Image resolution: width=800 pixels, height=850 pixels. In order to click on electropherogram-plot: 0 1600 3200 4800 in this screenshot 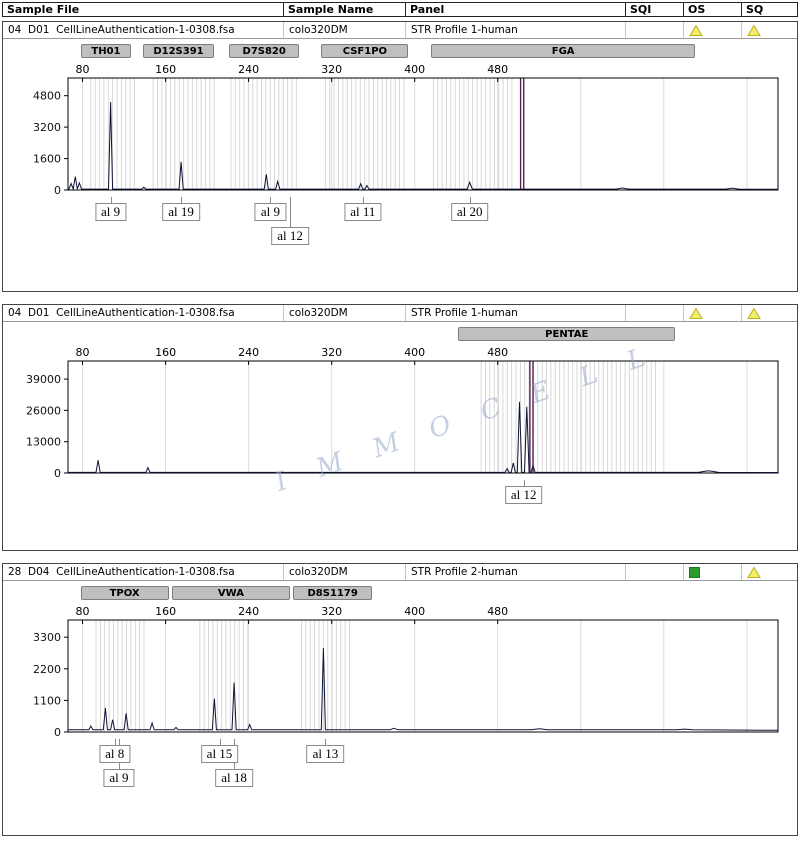, I will do `click(400, 137)`.